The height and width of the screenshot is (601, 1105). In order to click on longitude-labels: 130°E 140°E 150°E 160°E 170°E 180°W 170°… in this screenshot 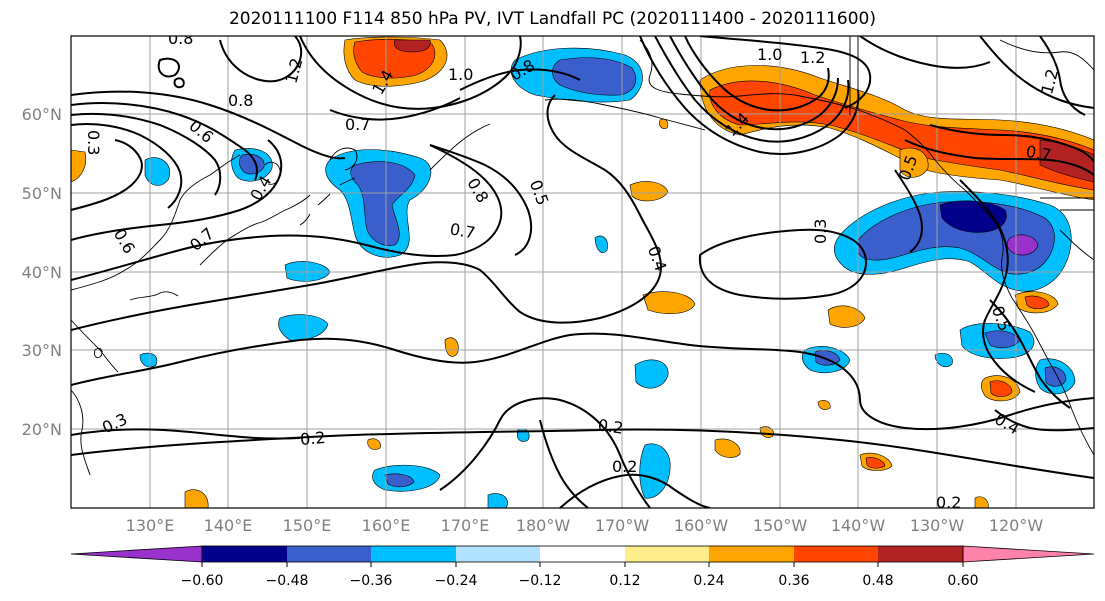, I will do `click(585, 525)`.